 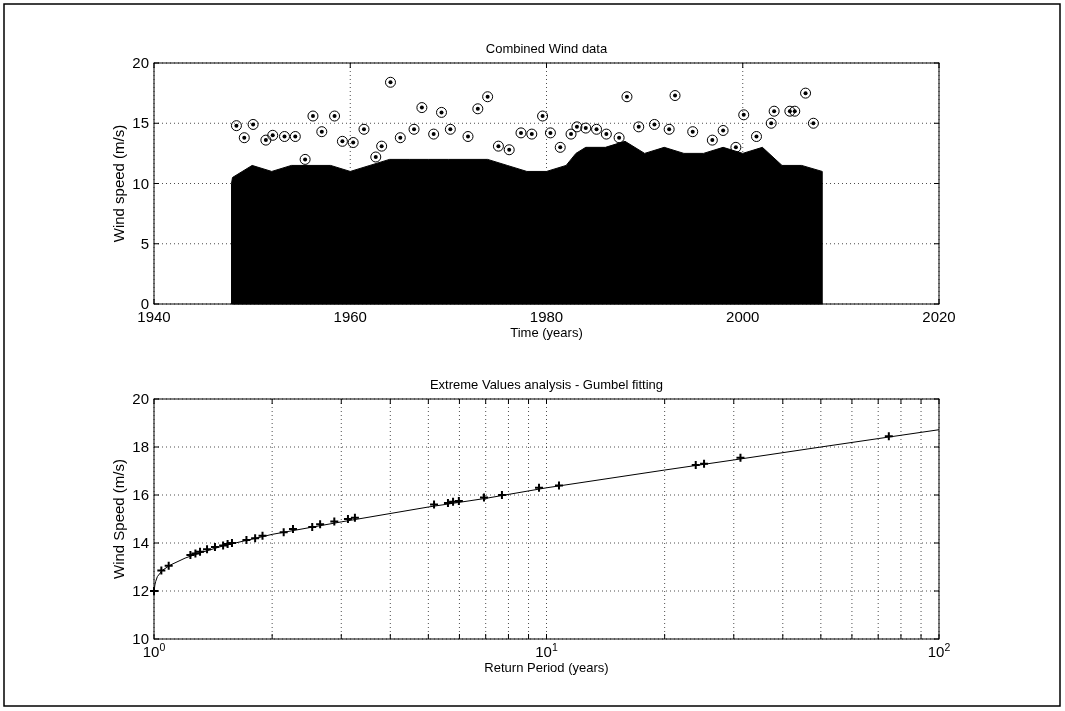 I want to click on x-axis-title: Time (years), so click(x=546, y=332).